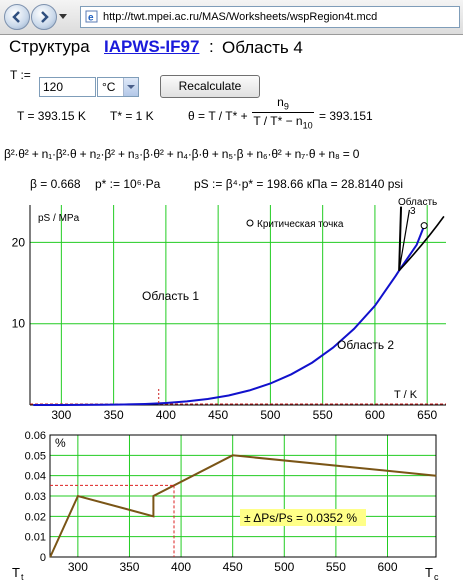 The width and height of the screenshot is (463, 581). I want to click on forward-arrow-icon, so click(45, 17).